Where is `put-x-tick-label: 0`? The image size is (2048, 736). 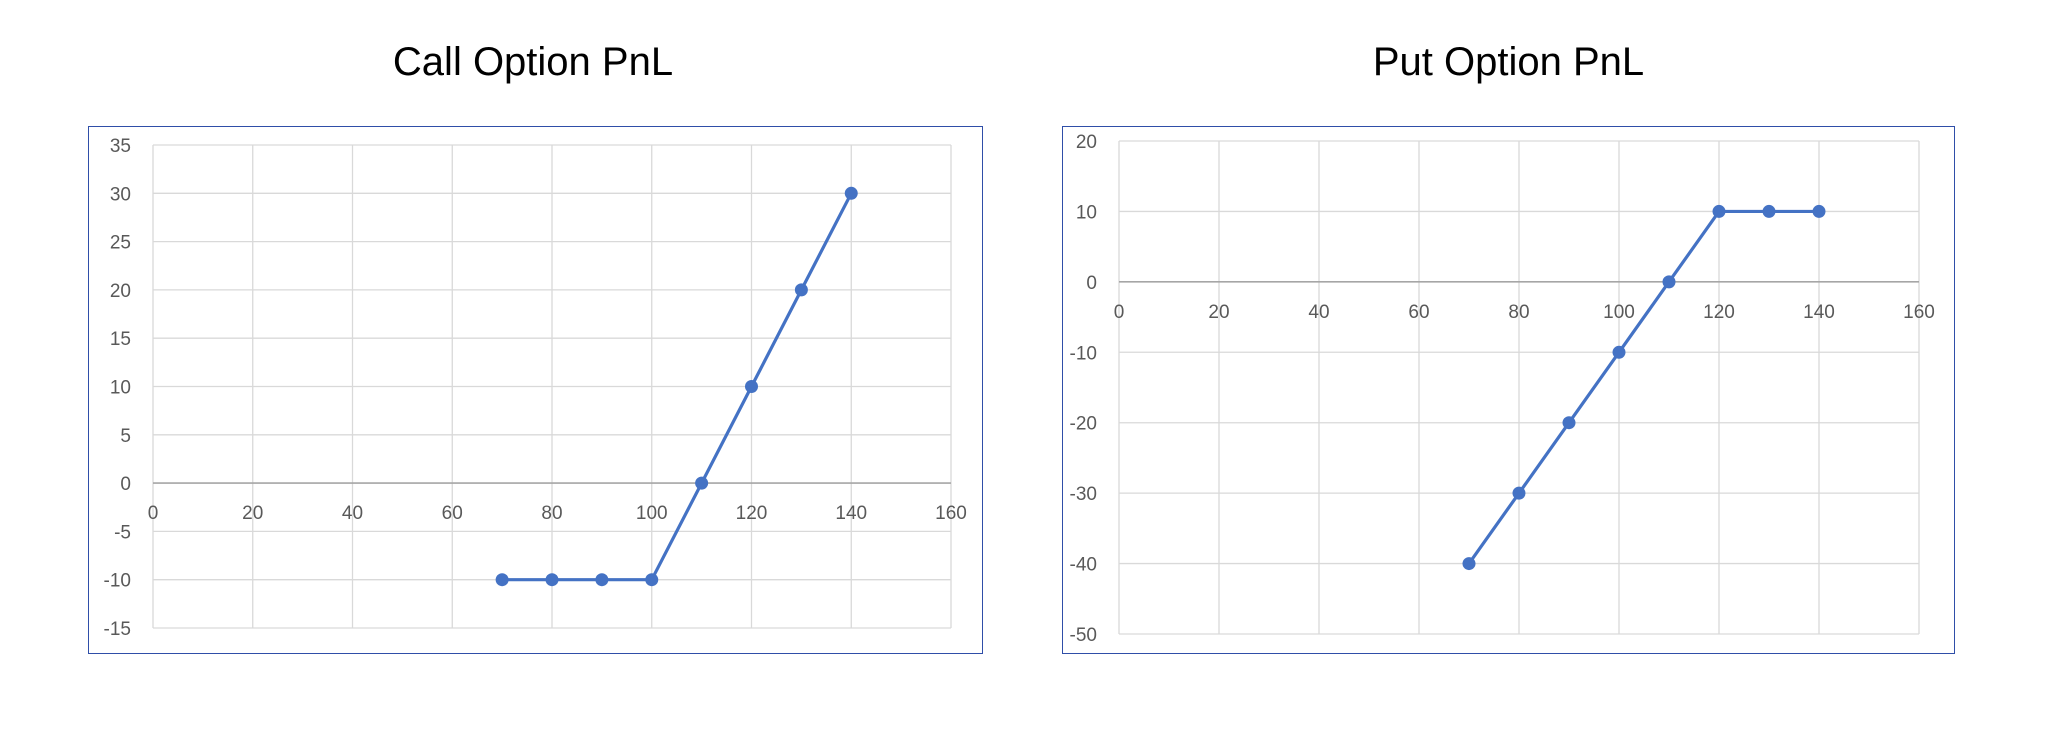 put-x-tick-label: 0 is located at coordinates (1119, 312).